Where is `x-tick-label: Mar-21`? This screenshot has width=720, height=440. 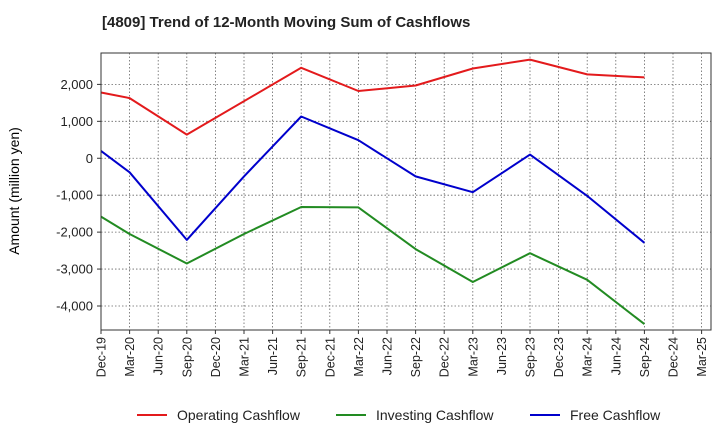
x-tick-label: Mar-21 is located at coordinates (245, 357).